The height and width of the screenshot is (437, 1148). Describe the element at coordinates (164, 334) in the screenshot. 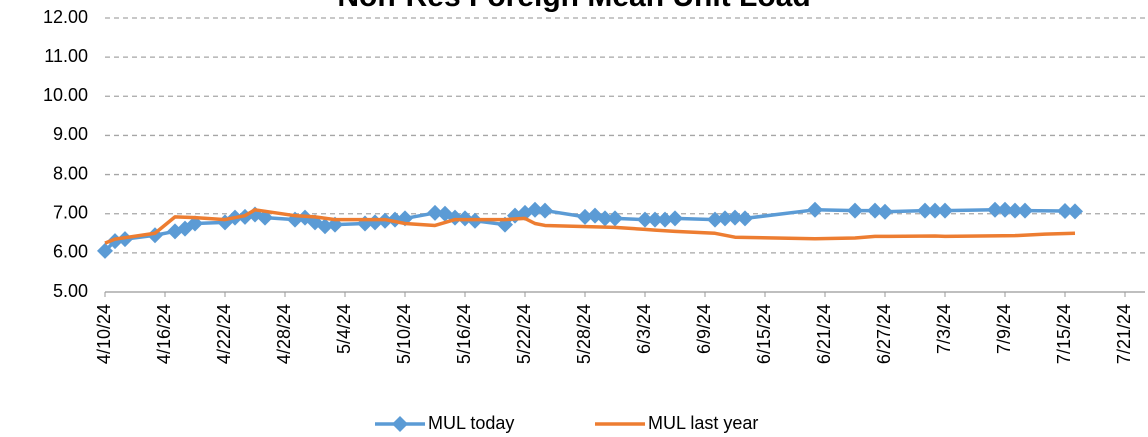

I see `x-tick-label: 4/16/24` at that location.